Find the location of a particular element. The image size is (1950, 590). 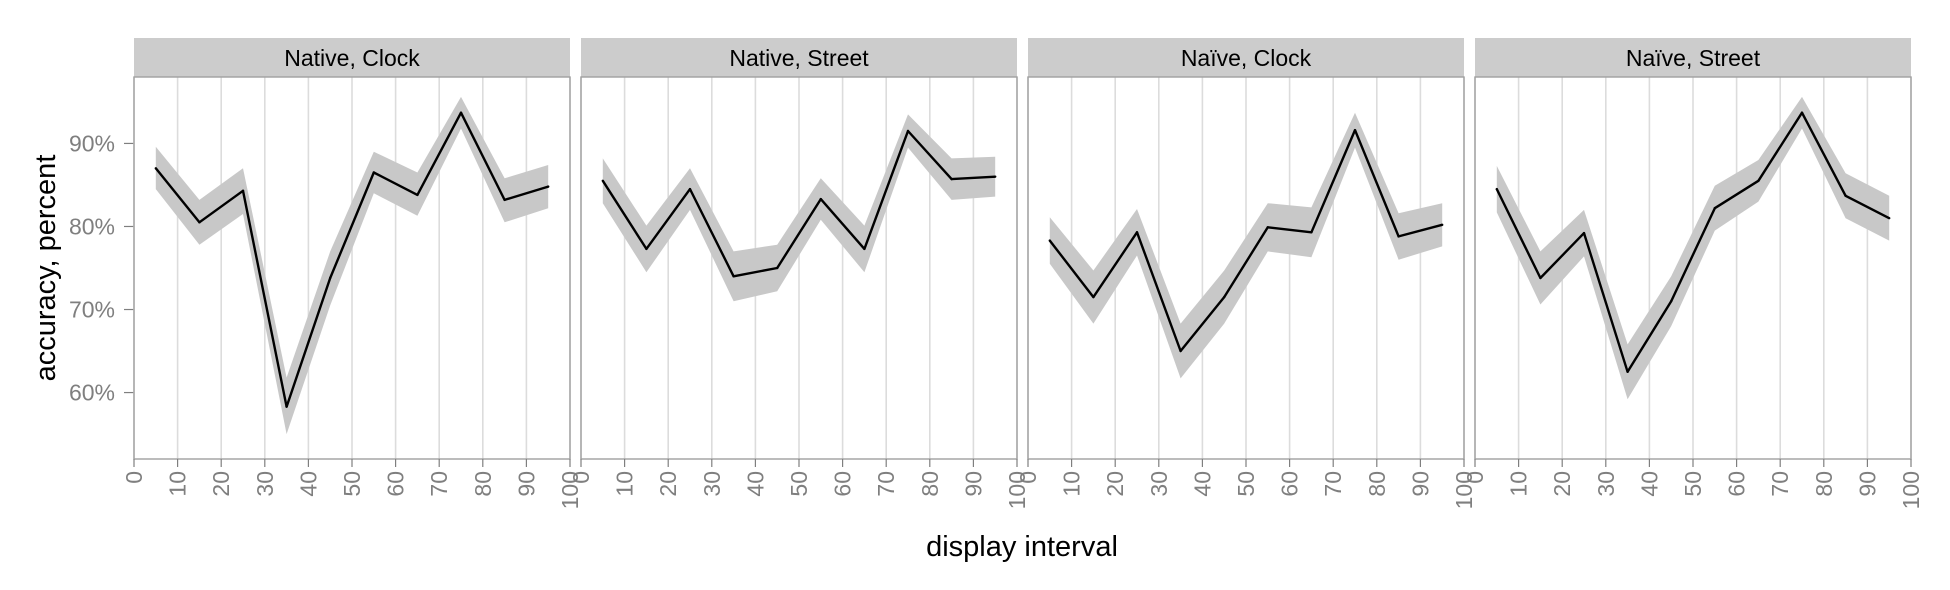

panel-strip-label: Naïve, Street is located at coordinates (1693, 58).